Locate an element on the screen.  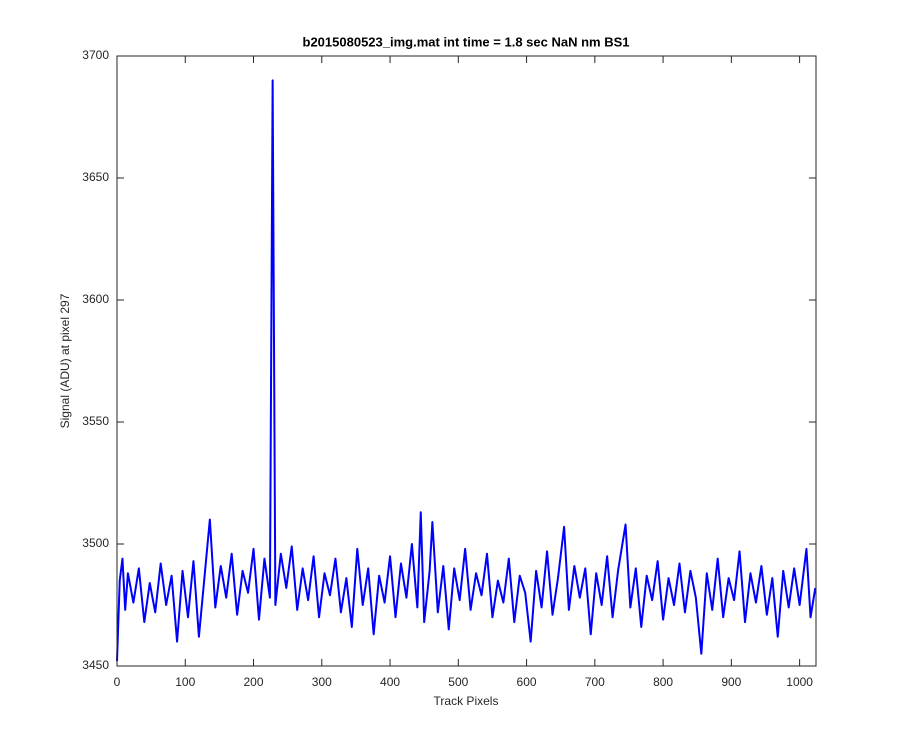
y-tick-label: 3450 is located at coordinates (95, 665).